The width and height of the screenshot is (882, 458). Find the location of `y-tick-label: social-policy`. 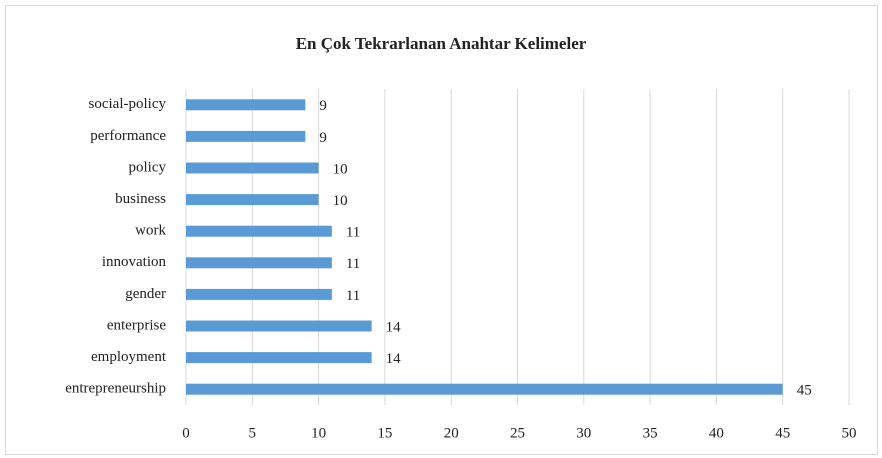

y-tick-label: social-policy is located at coordinates (128, 104).